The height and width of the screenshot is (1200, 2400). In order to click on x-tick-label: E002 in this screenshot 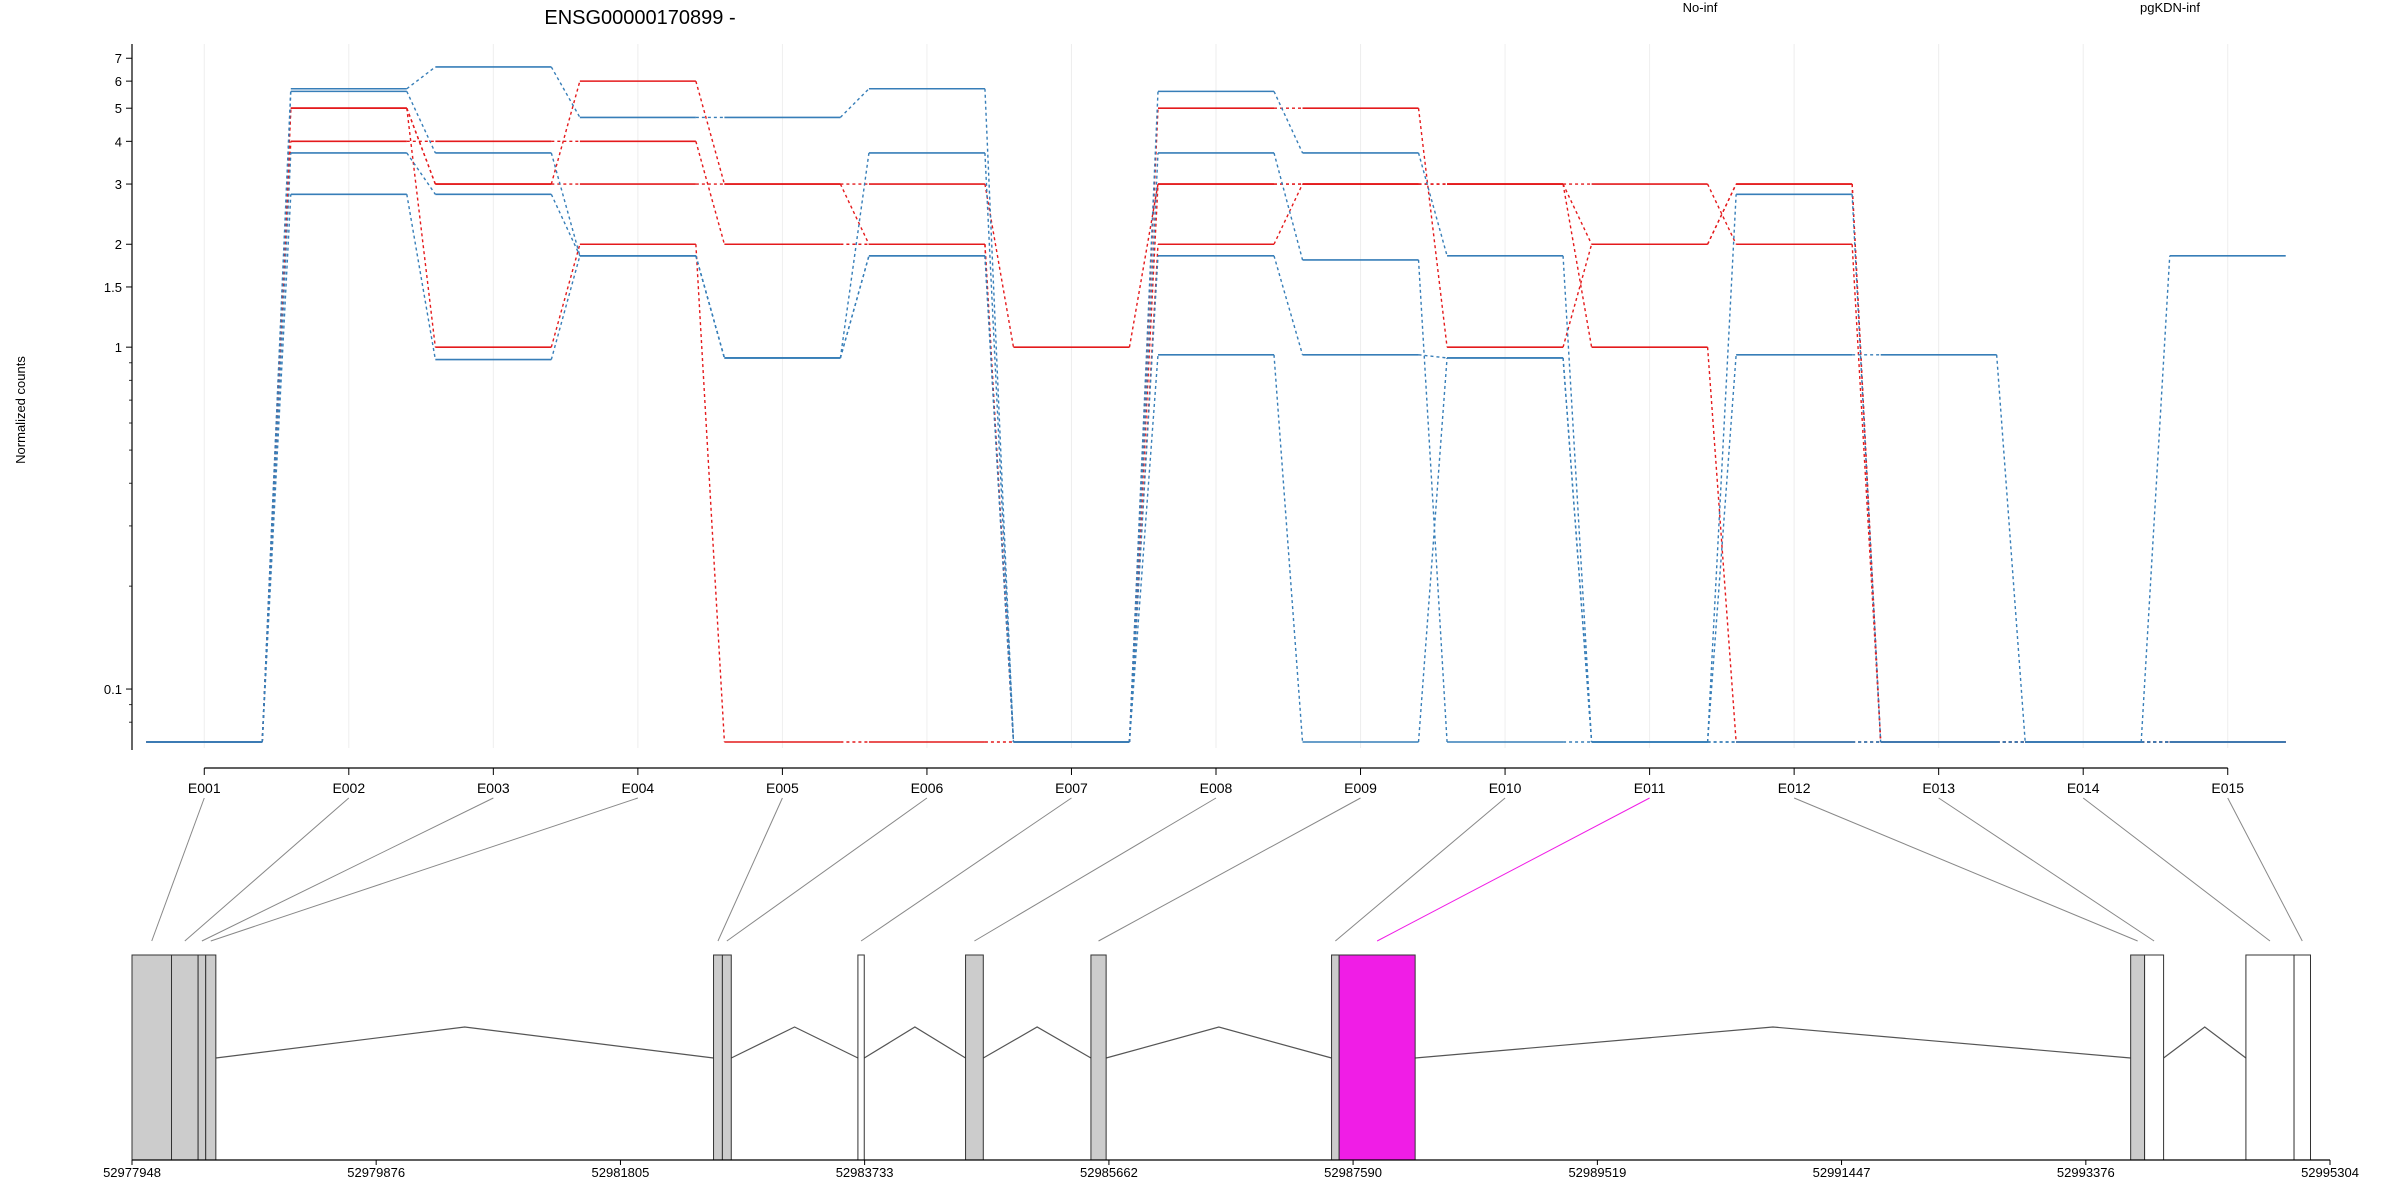, I will do `click(348, 788)`.